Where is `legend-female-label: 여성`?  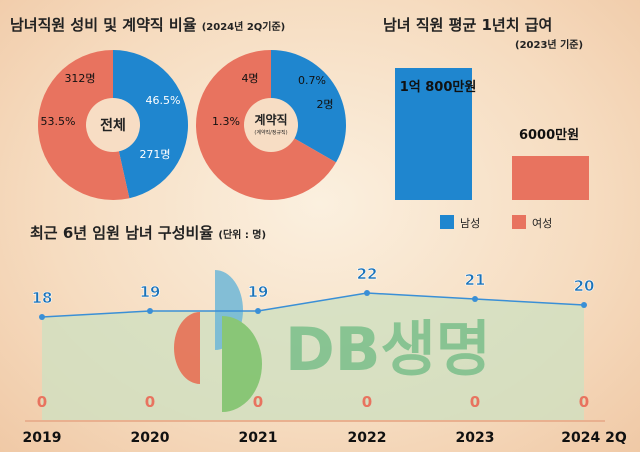 legend-female-label: 여성 is located at coordinates (542, 223).